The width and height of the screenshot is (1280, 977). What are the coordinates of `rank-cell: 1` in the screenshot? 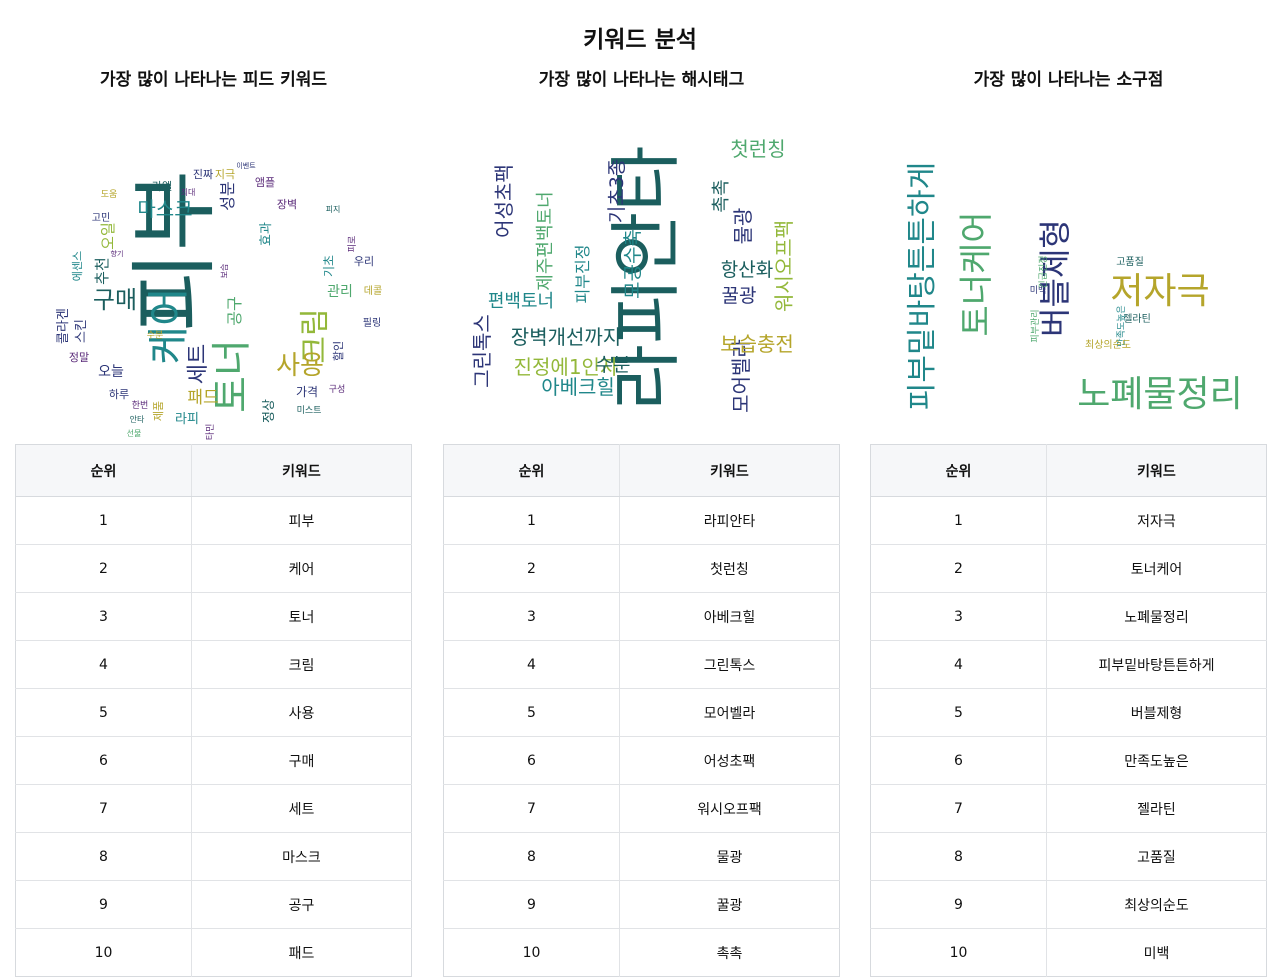 It's located at (531, 520).